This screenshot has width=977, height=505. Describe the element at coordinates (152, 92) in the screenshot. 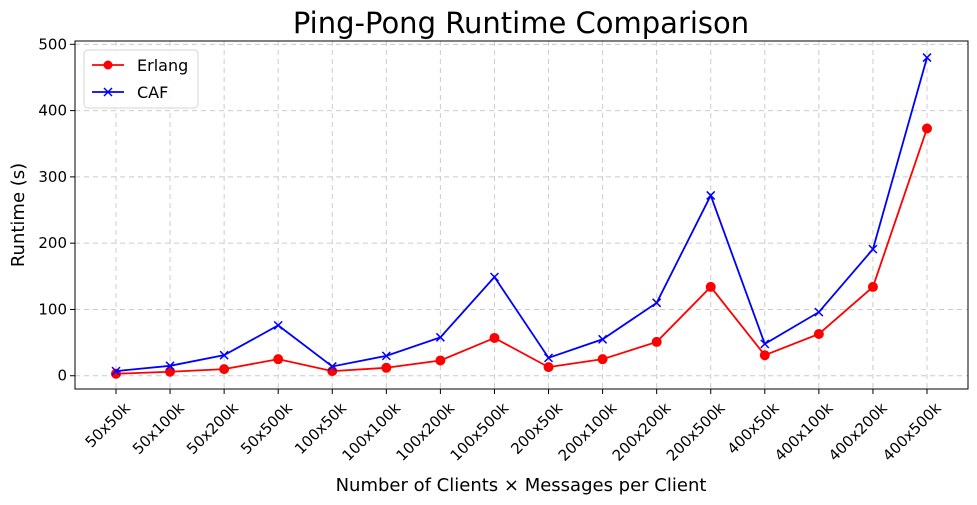

I see `legend-label: CAF` at that location.